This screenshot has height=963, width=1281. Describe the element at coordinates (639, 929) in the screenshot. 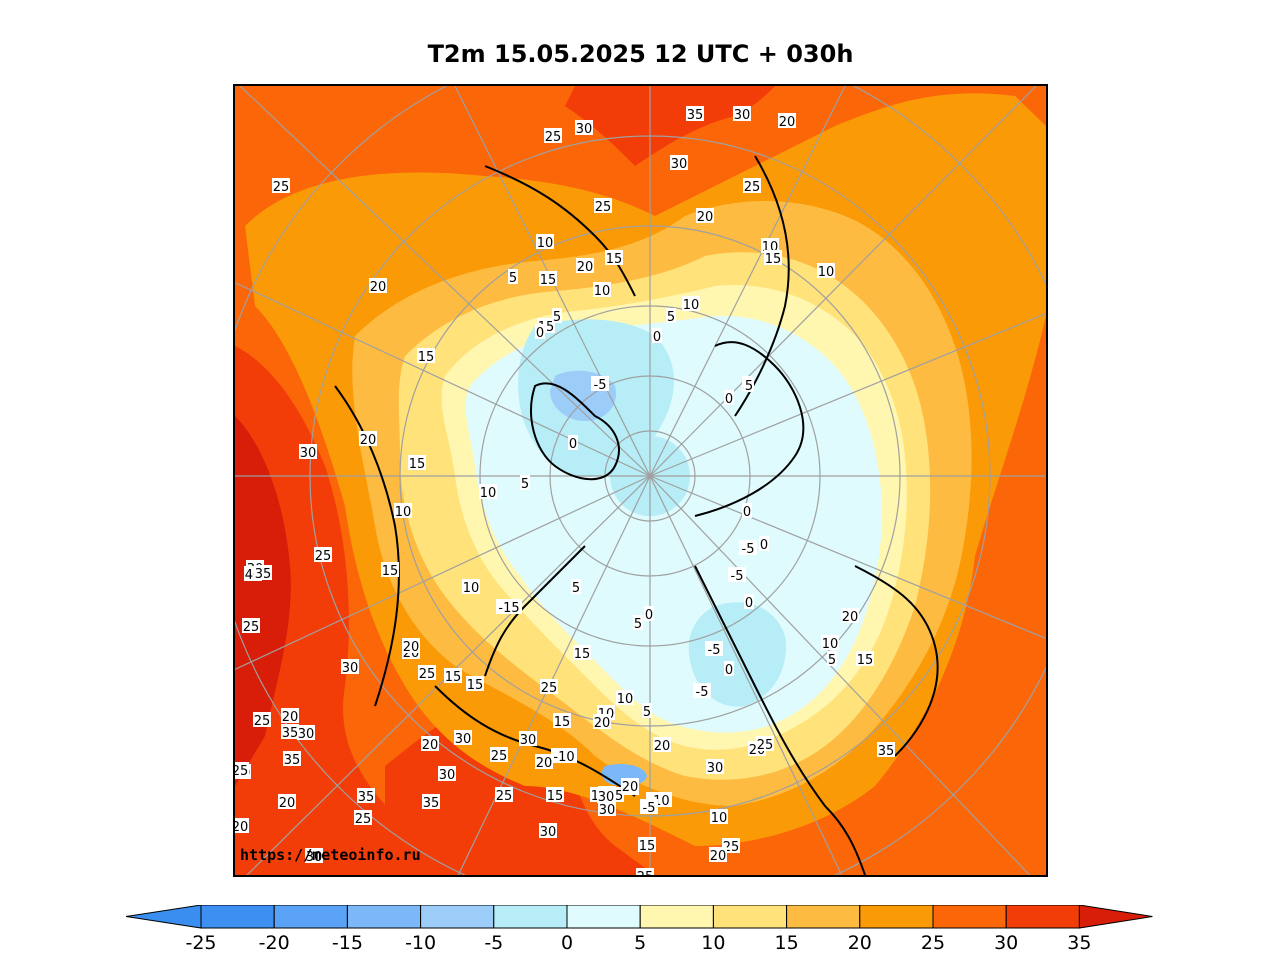

I see `colorbar: -25 -20 -15 -10 -5 0 5 10 15 20 25 30 35` at that location.